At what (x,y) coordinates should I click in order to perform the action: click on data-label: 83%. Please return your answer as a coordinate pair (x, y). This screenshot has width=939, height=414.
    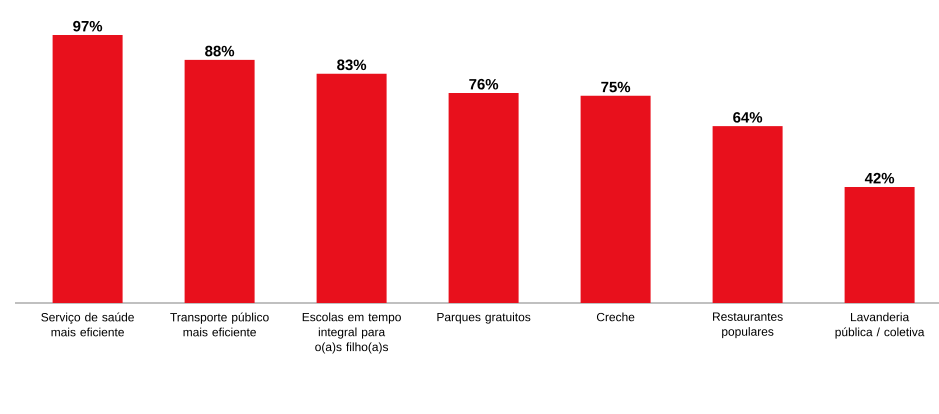
    Looking at the image, I should click on (351, 65).